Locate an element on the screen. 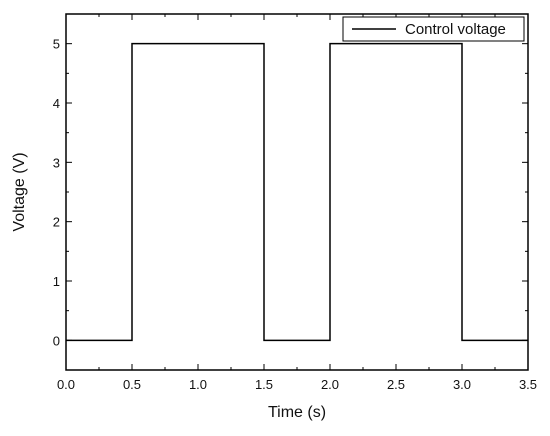  legend: Control voltage is located at coordinates (433, 29).